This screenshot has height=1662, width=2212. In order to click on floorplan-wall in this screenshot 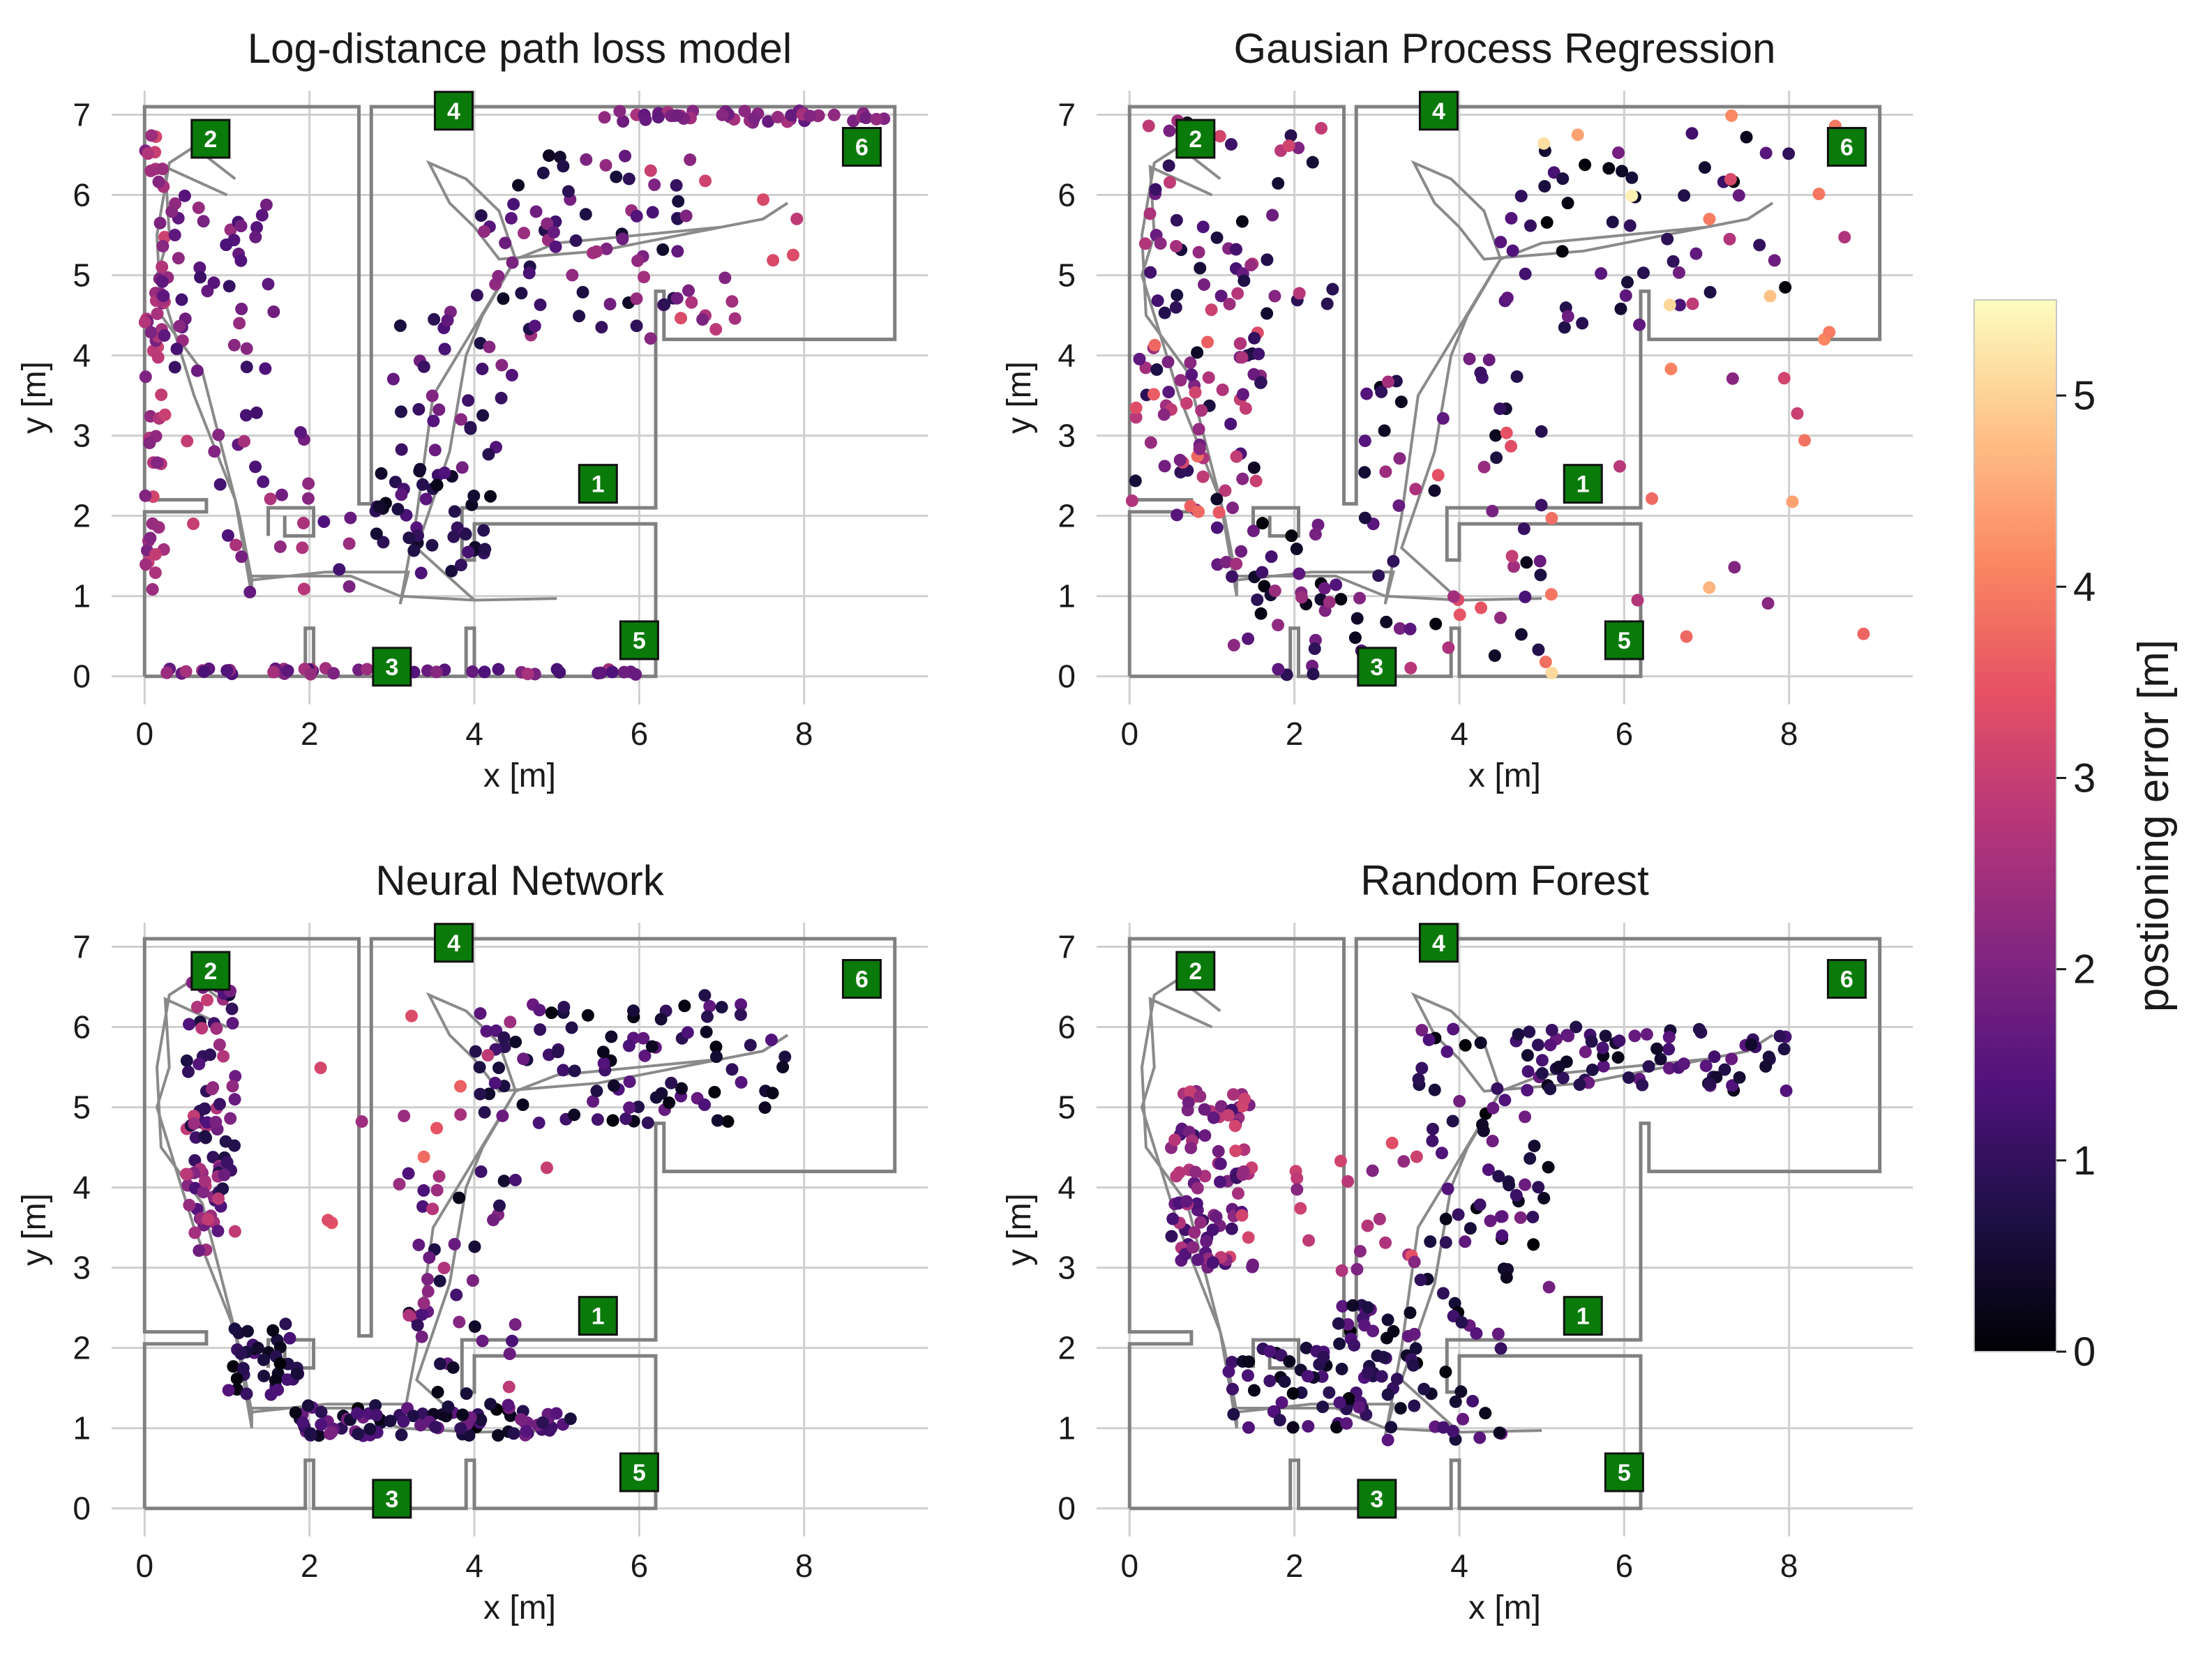, I will do `click(519, 1224)`.